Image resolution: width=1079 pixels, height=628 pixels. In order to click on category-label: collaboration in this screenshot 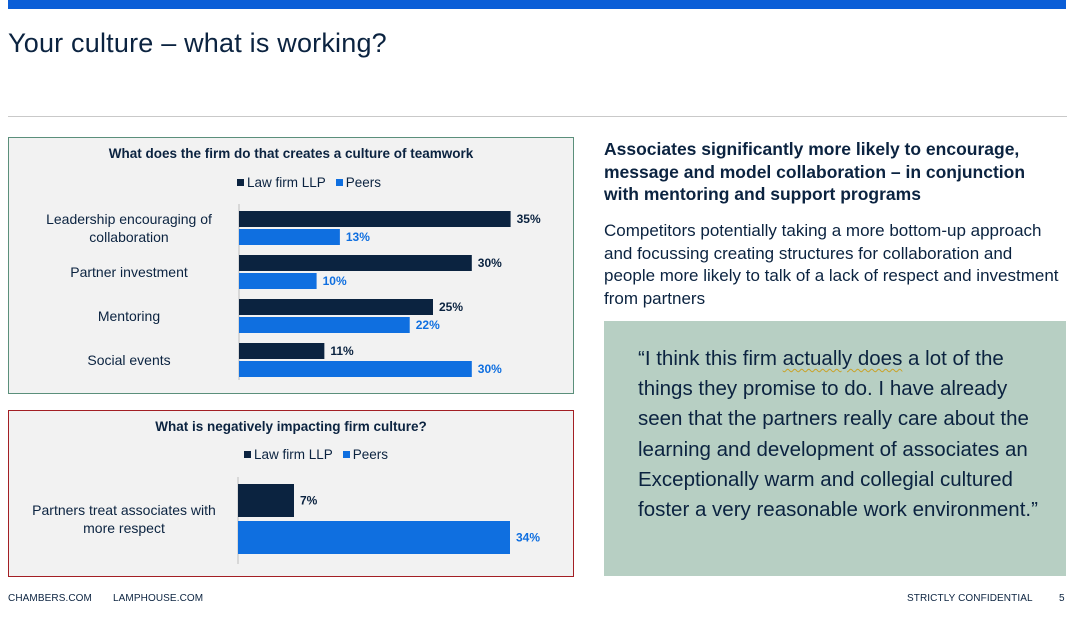, I will do `click(128, 237)`.